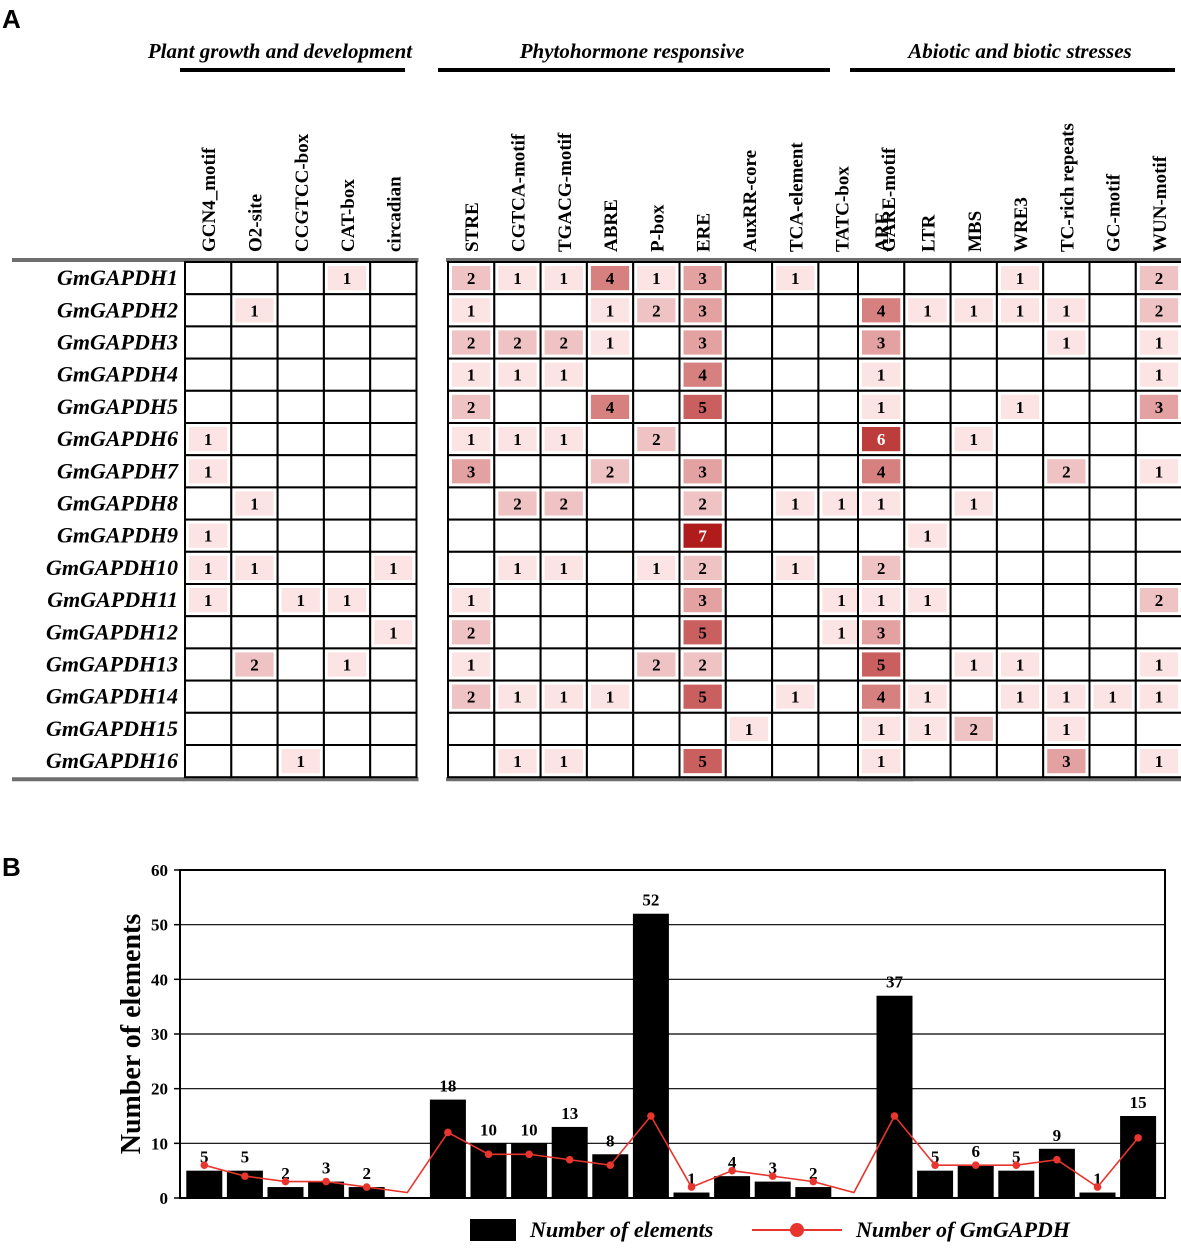  Describe the element at coordinates (750, 201) in the screenshot. I see `column-label-auxrr-core: AuxRR-core` at that location.